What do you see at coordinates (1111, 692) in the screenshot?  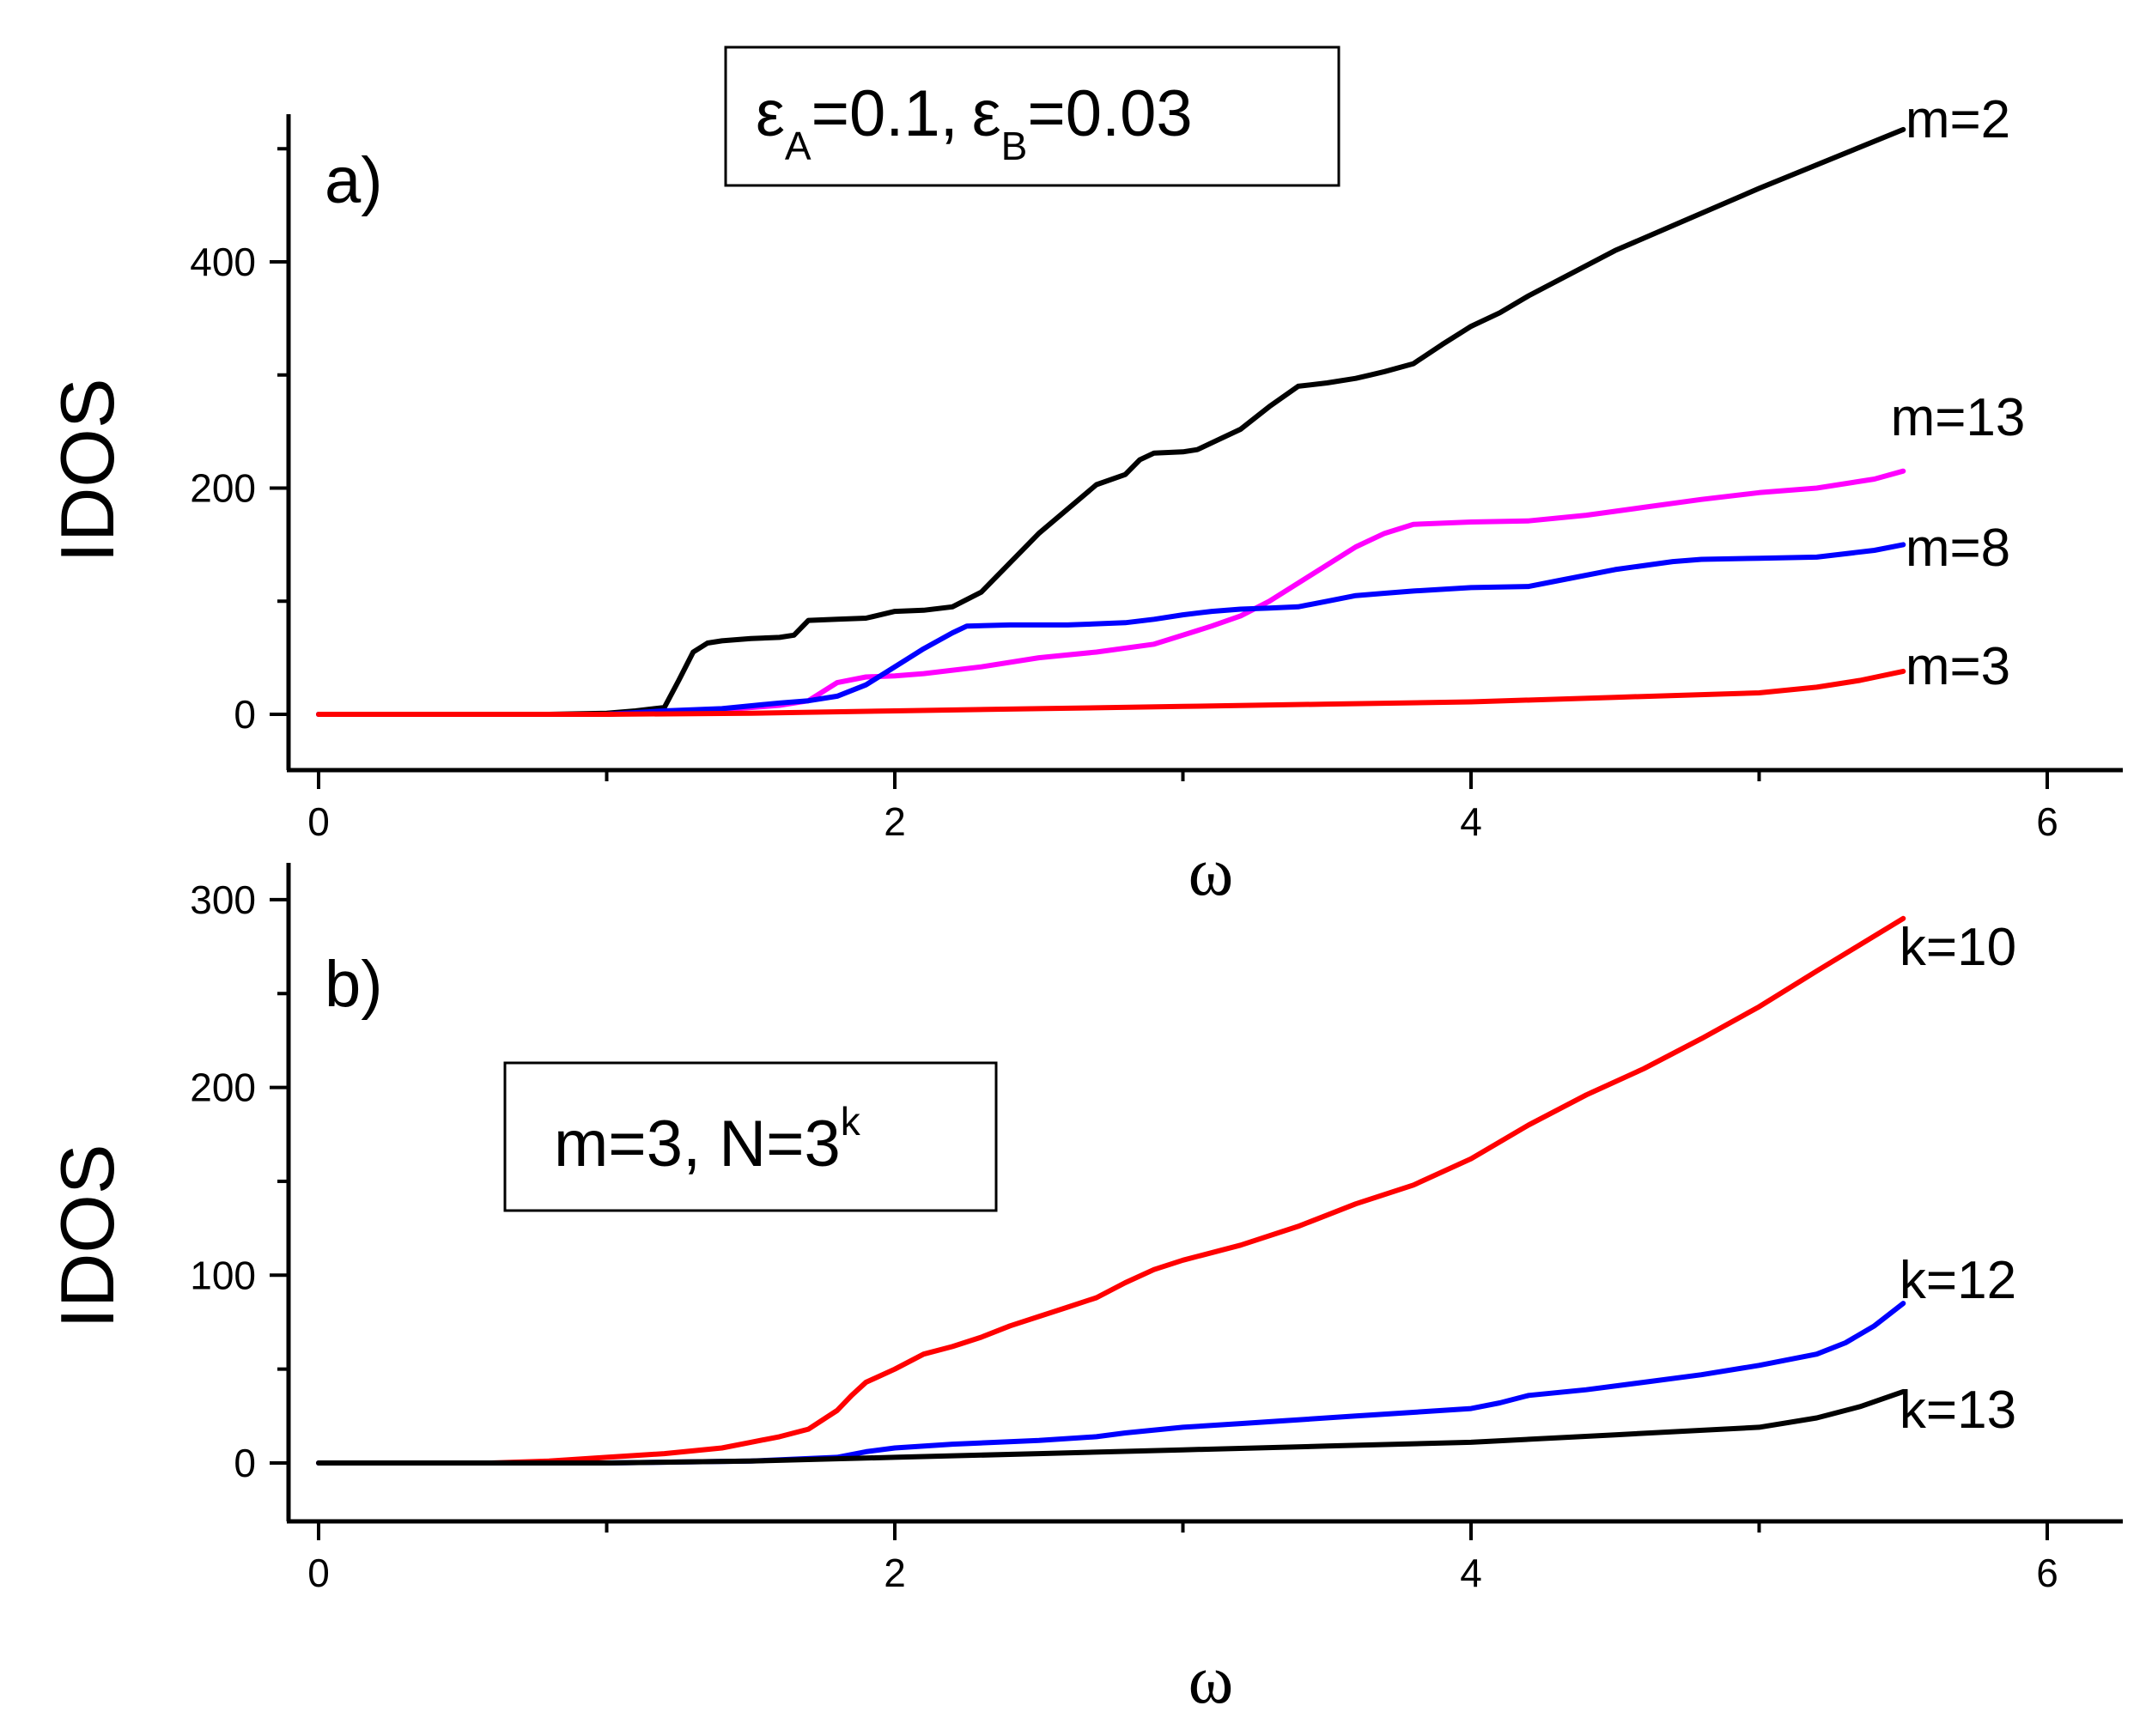 I see `series-line-m3` at bounding box center [1111, 692].